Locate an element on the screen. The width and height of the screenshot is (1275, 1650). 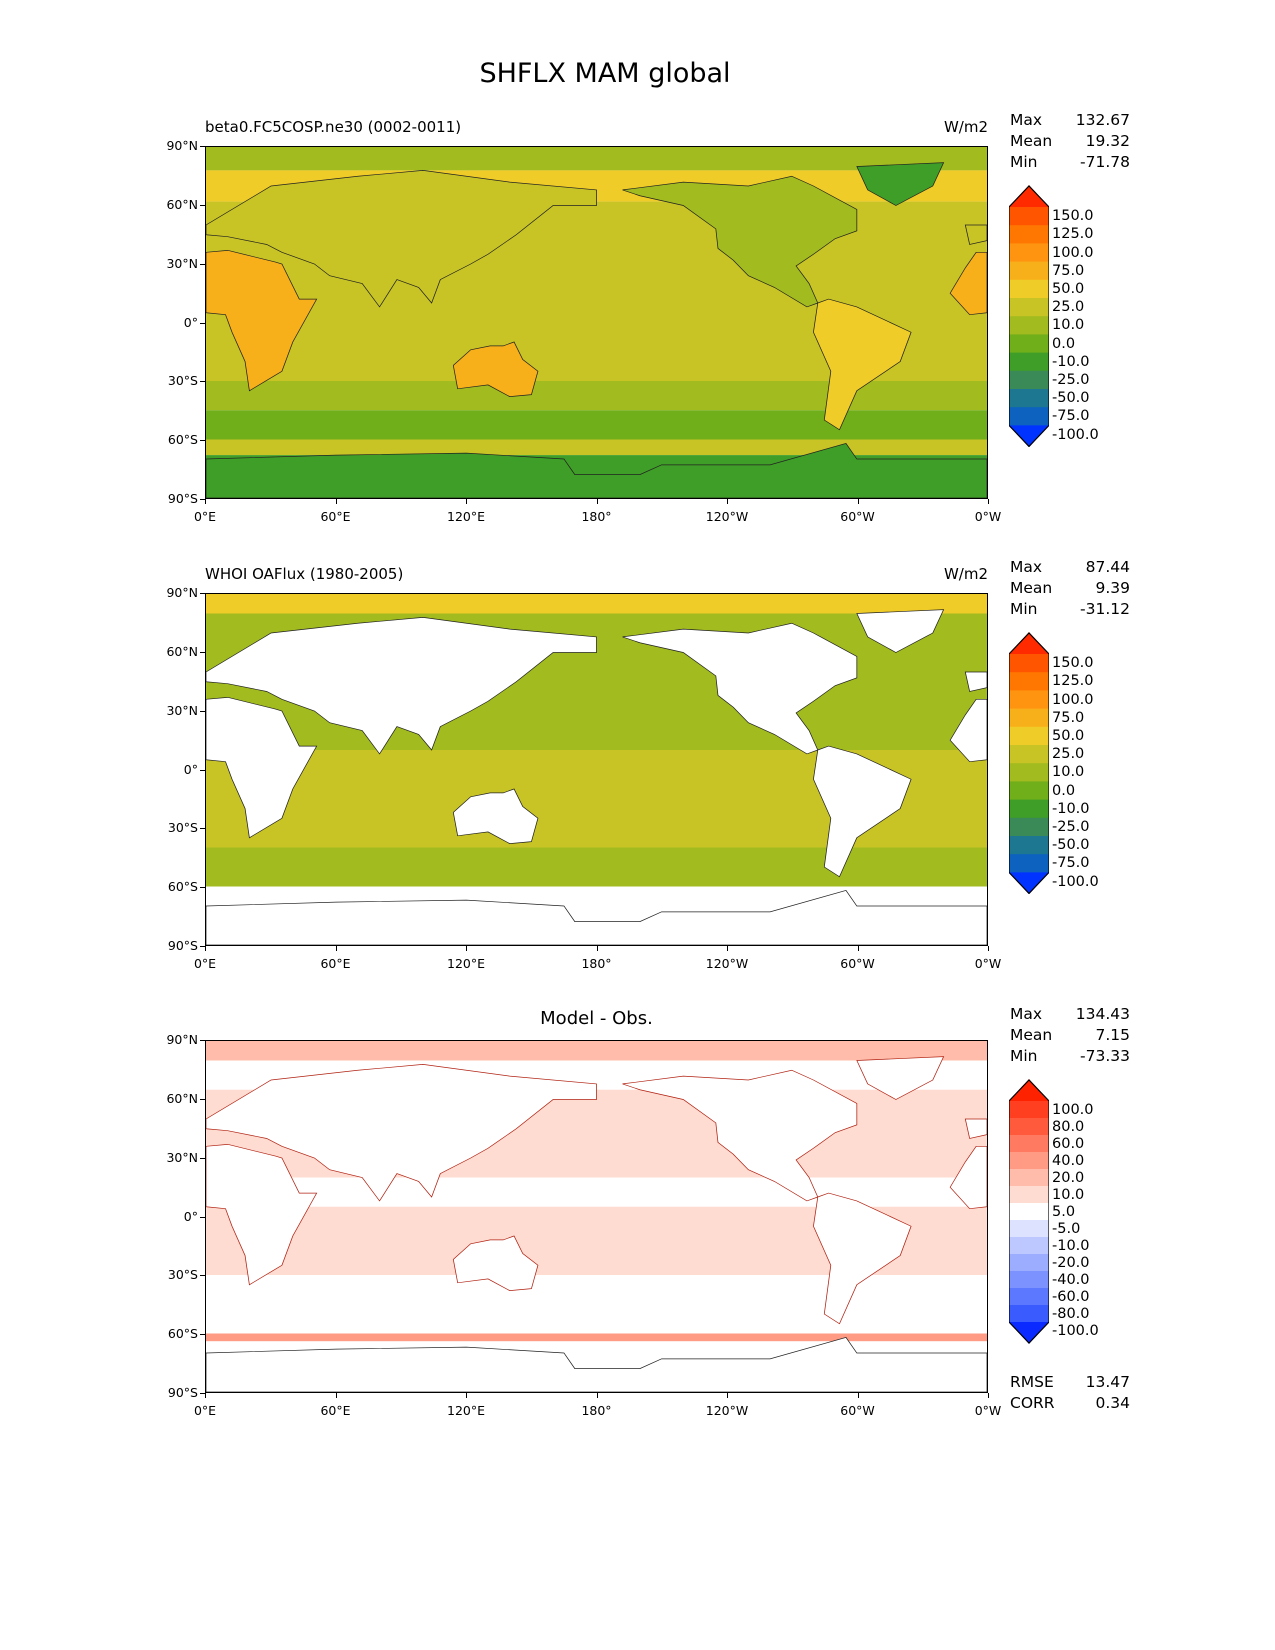
colorbar-outline is located at coordinates (1029, 763).